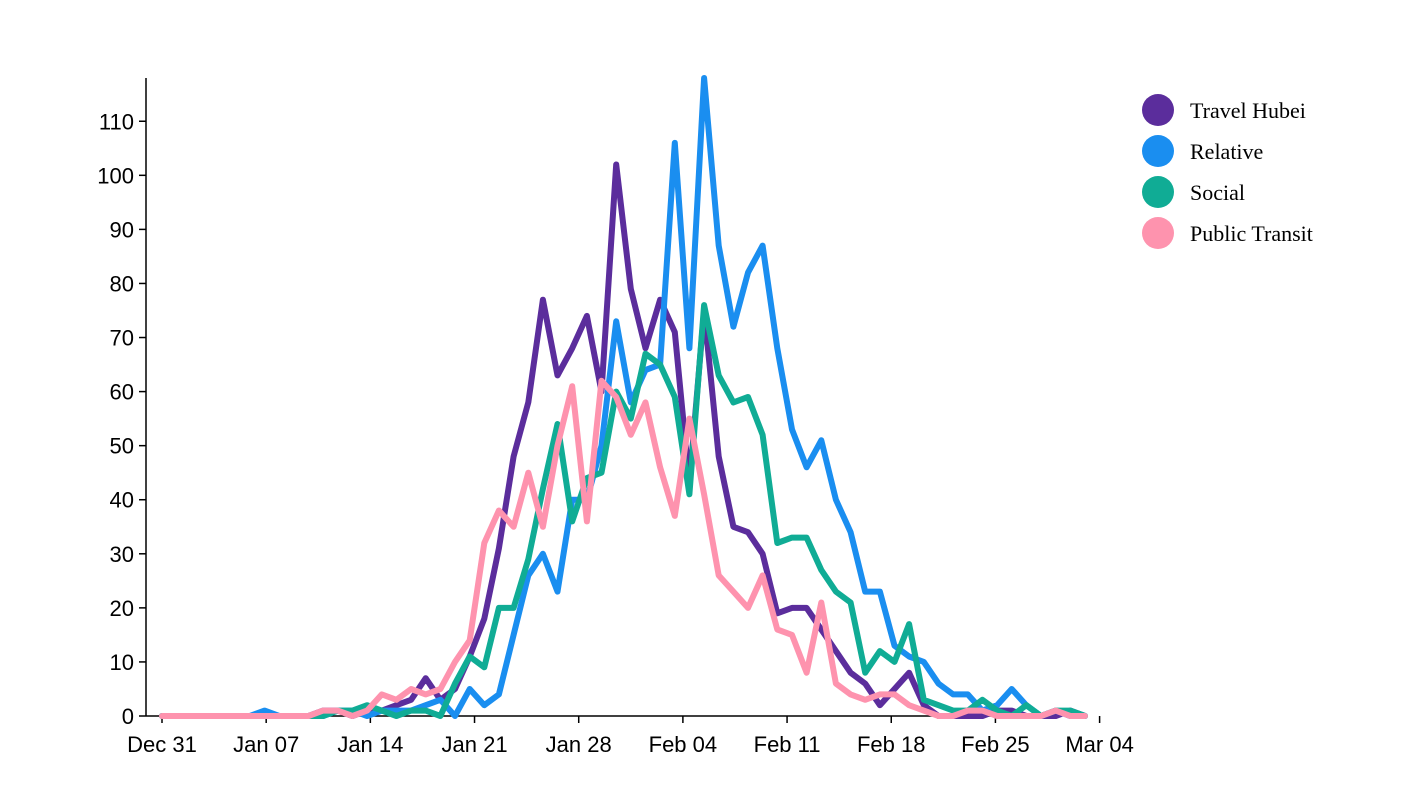 The width and height of the screenshot is (1423, 800). I want to click on y-axis-ticks: 0 10 20 30 40 50 60 70 80 90 100 110, so click(121, 419).